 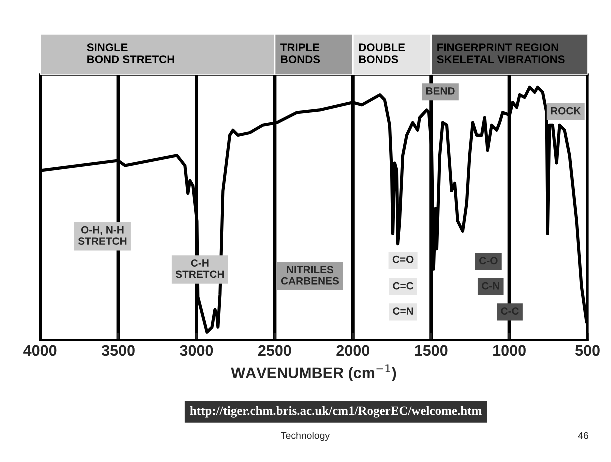 I want to click on x-tick-label: 3500, so click(x=118, y=350).